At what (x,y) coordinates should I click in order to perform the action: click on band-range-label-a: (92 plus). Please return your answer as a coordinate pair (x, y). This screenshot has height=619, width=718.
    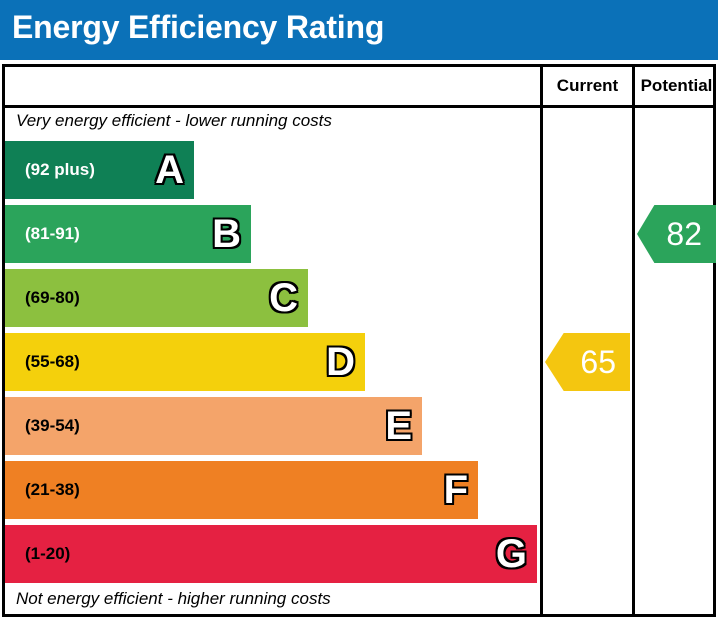
    Looking at the image, I should click on (60, 169).